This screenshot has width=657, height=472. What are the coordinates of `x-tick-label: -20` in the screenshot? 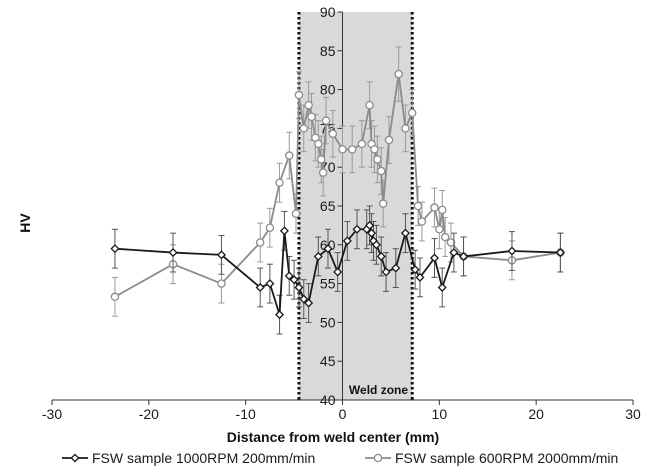 It's located at (149, 414).